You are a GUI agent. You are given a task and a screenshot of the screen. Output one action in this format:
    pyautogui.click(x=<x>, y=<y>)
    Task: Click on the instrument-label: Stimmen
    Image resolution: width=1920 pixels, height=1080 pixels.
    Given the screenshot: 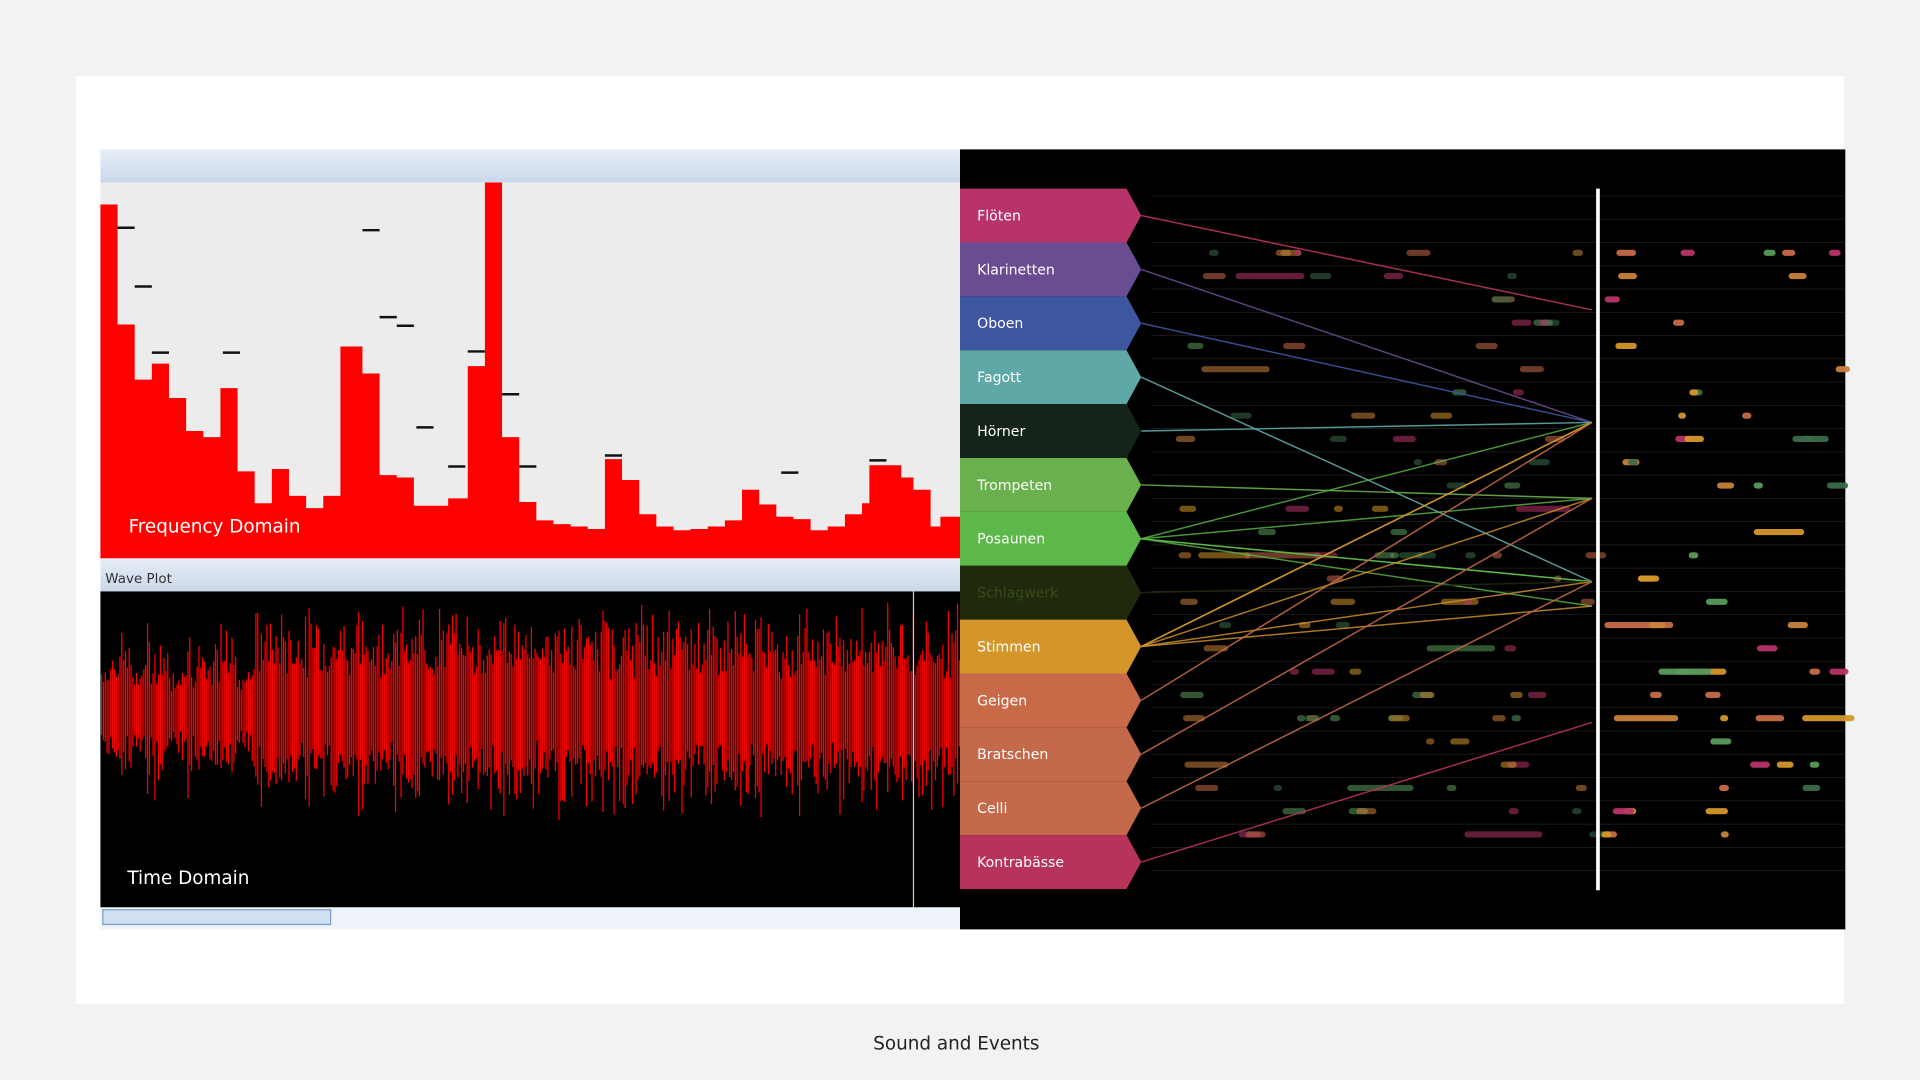 What is the action you would take?
    pyautogui.click(x=1008, y=647)
    